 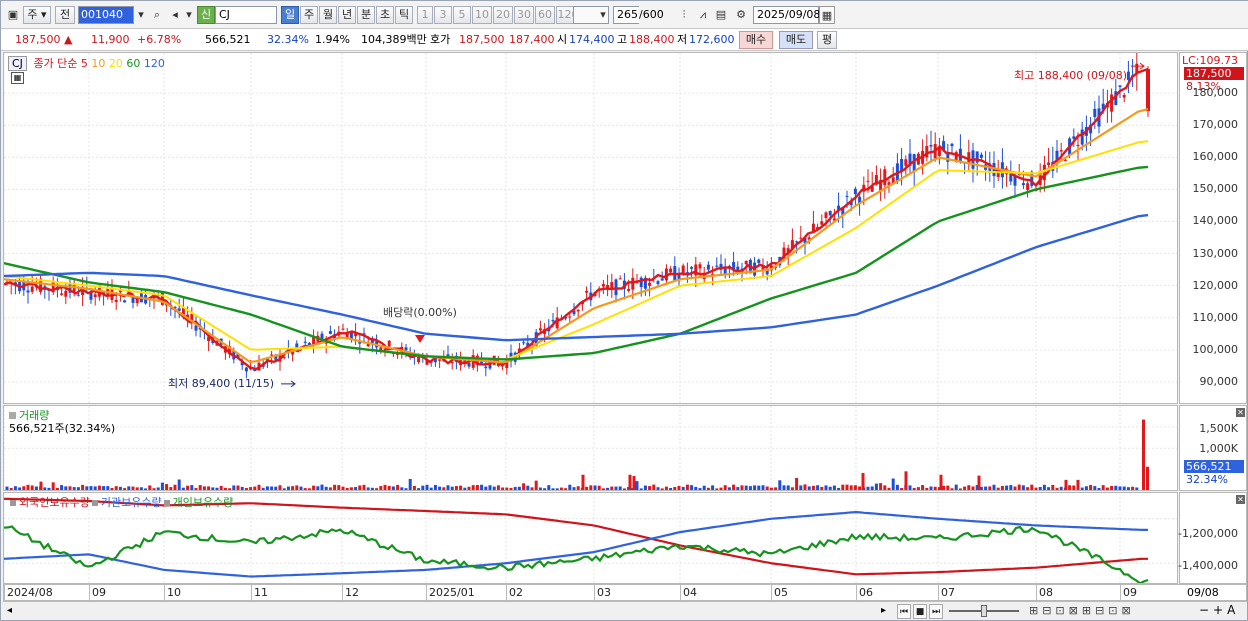 I want to click on legend-stock-name: CJ, so click(x=17, y=63).